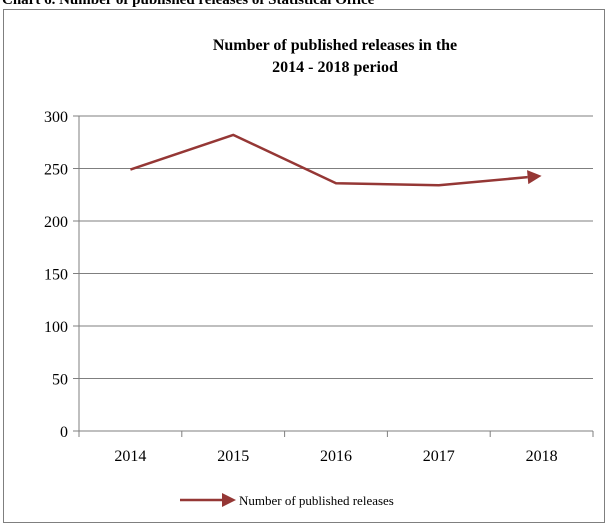  I want to click on x-tick-label-2018: 2018, so click(542, 456).